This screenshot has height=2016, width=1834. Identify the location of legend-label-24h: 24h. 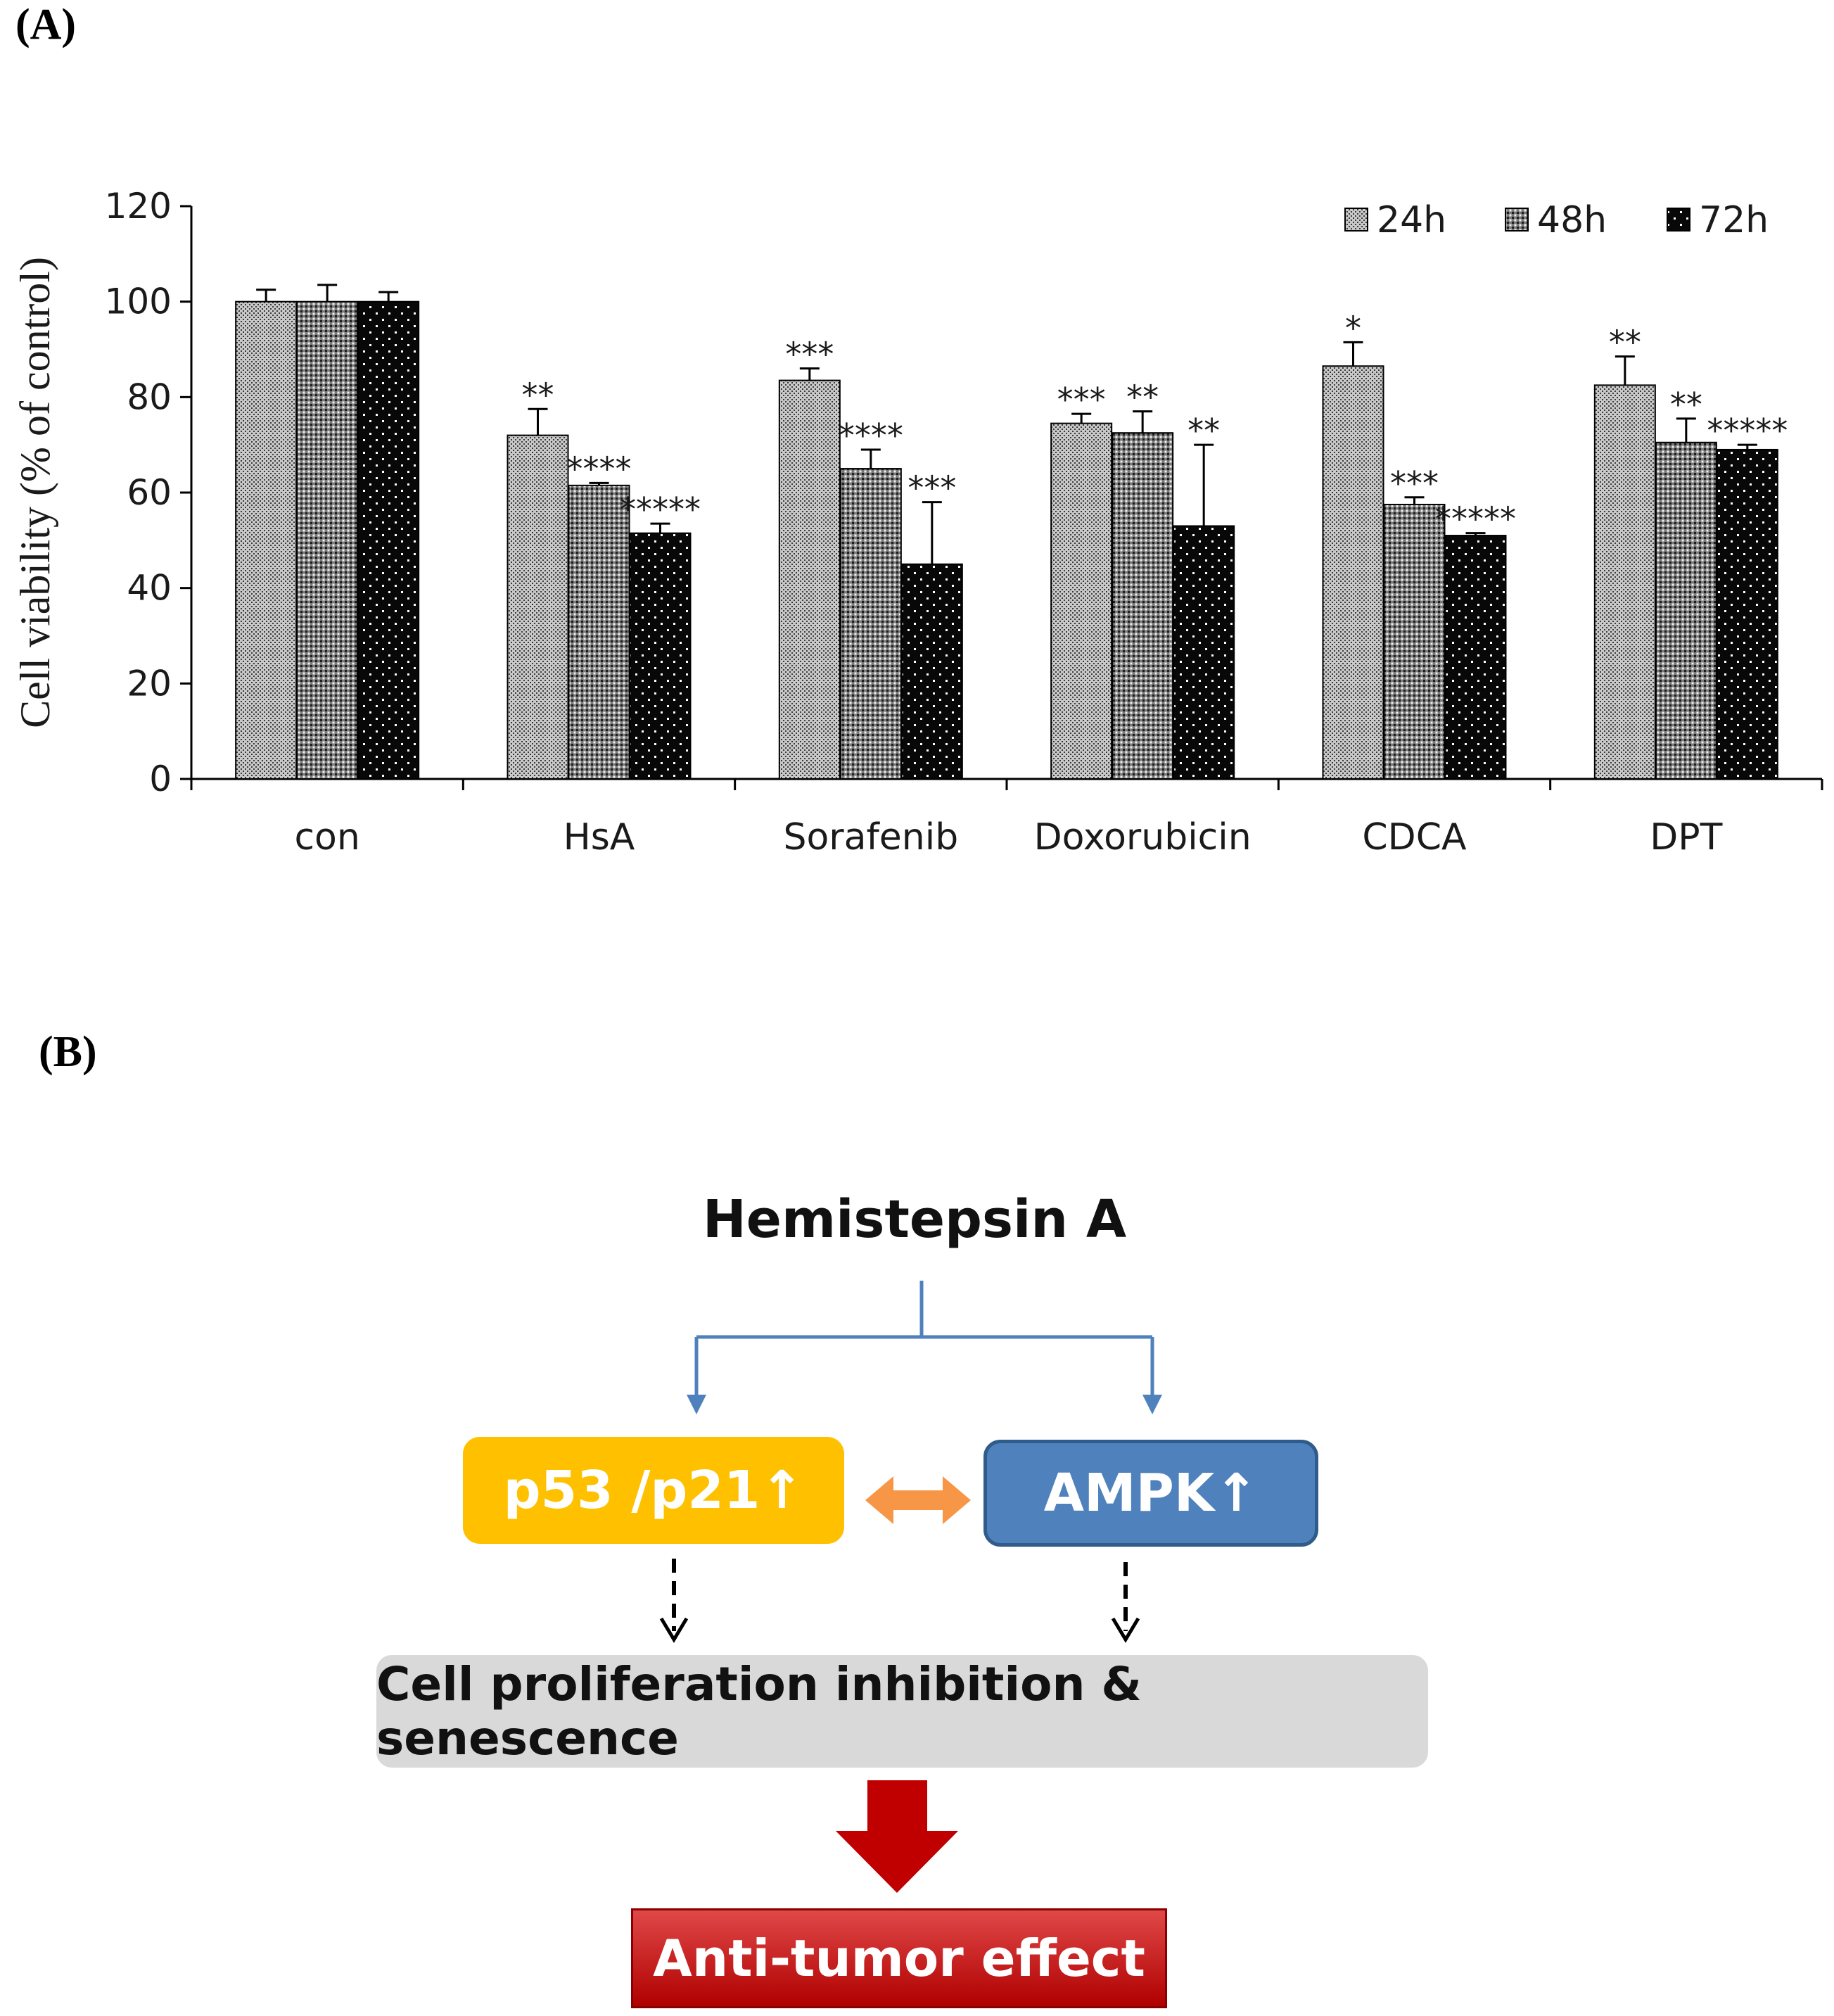
(1411, 220).